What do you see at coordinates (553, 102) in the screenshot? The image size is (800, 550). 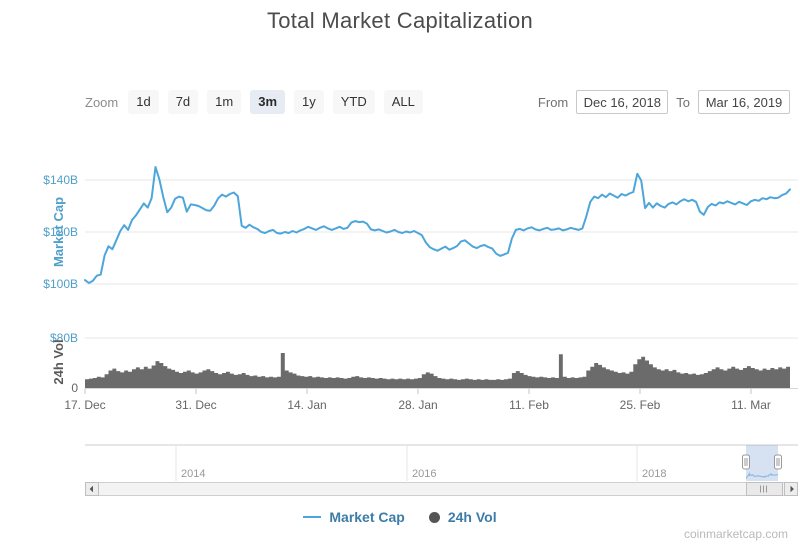 I see `from-label: From` at bounding box center [553, 102].